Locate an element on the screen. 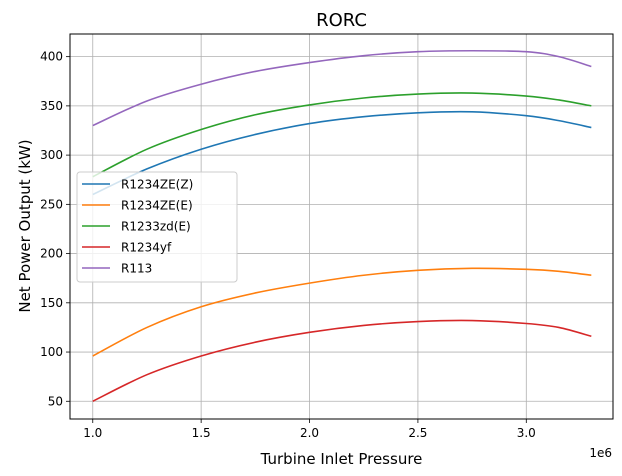 The width and height of the screenshot is (622, 476). x-tick-label: 2.5 is located at coordinates (417, 433).